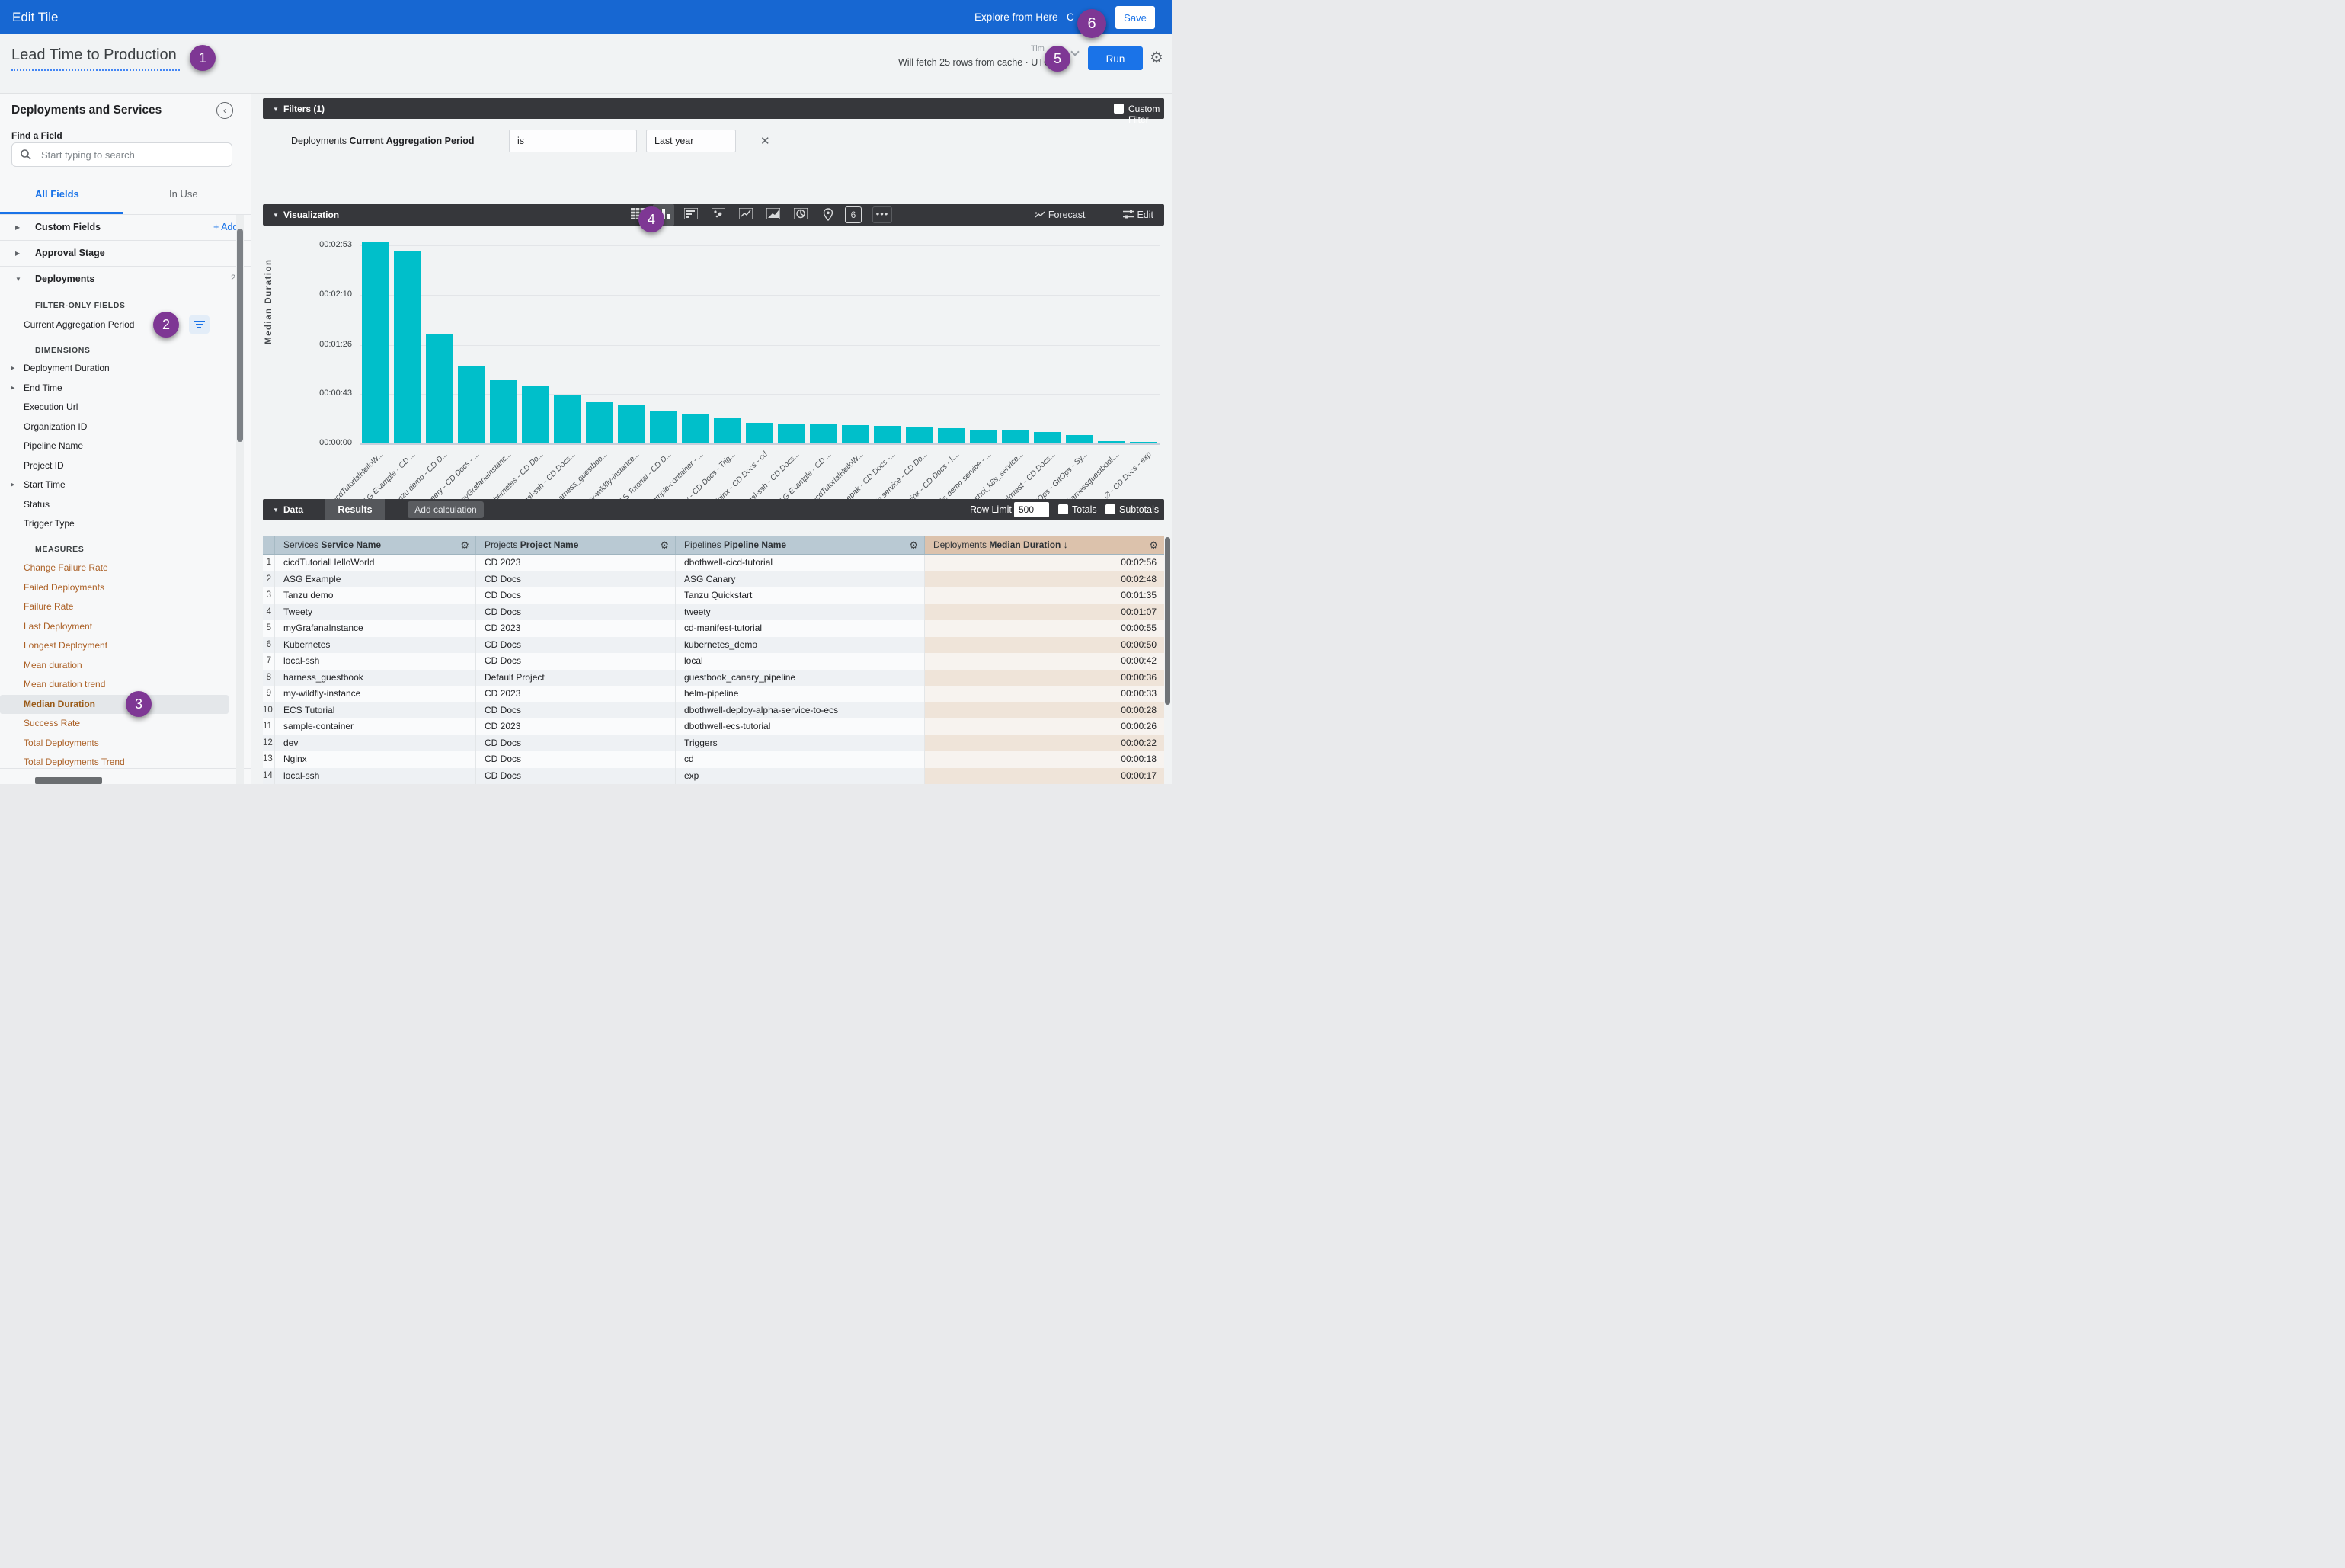 This screenshot has height=1568, width=2345. Describe the element at coordinates (713, 759) in the screenshot. I see `table-row: 13 Nginx CD Docs cd 00:00:18` at that location.